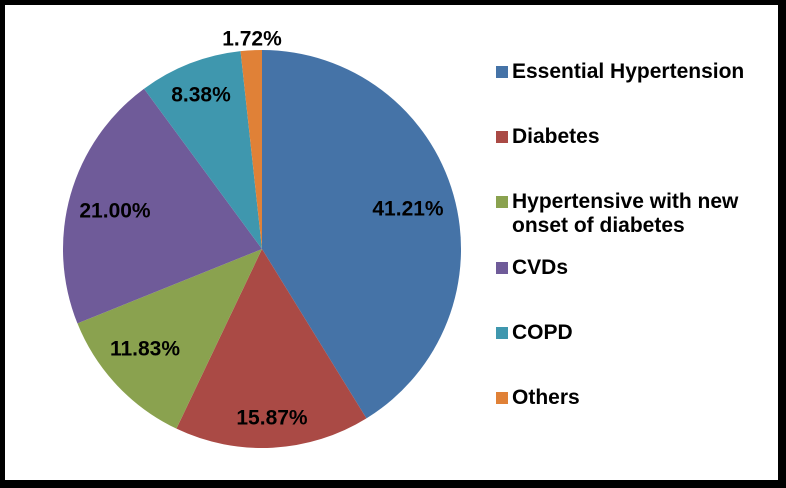 The height and width of the screenshot is (488, 786). I want to click on slice-label-hypertensive-with-new-onset-of-diabetes: 11.83%, so click(145, 349).